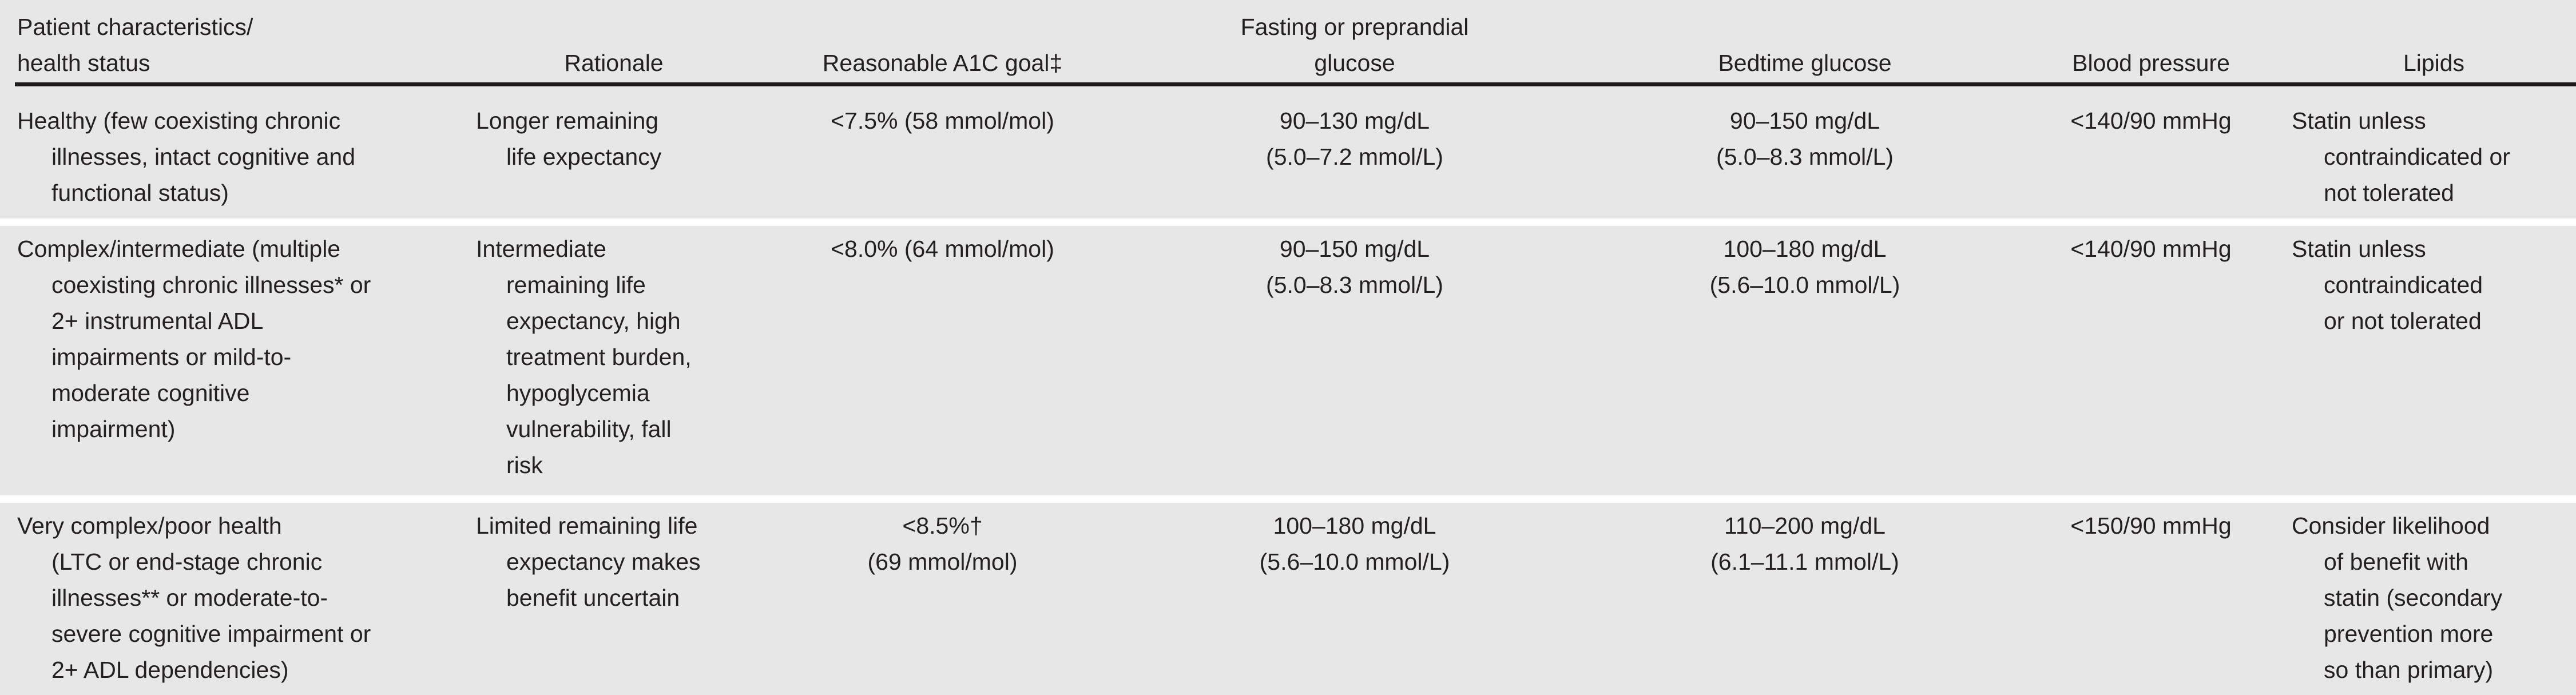 Image resolution: width=2576 pixels, height=695 pixels. I want to click on cell-text-line: or not tolerated, so click(2403, 321).